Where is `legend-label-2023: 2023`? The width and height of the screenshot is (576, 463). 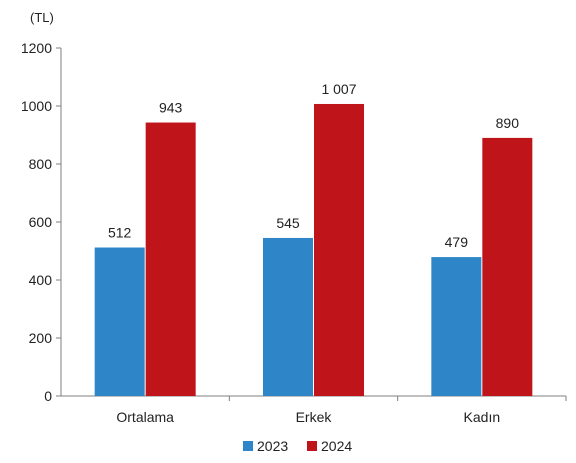 legend-label-2023: 2023 is located at coordinates (272, 446).